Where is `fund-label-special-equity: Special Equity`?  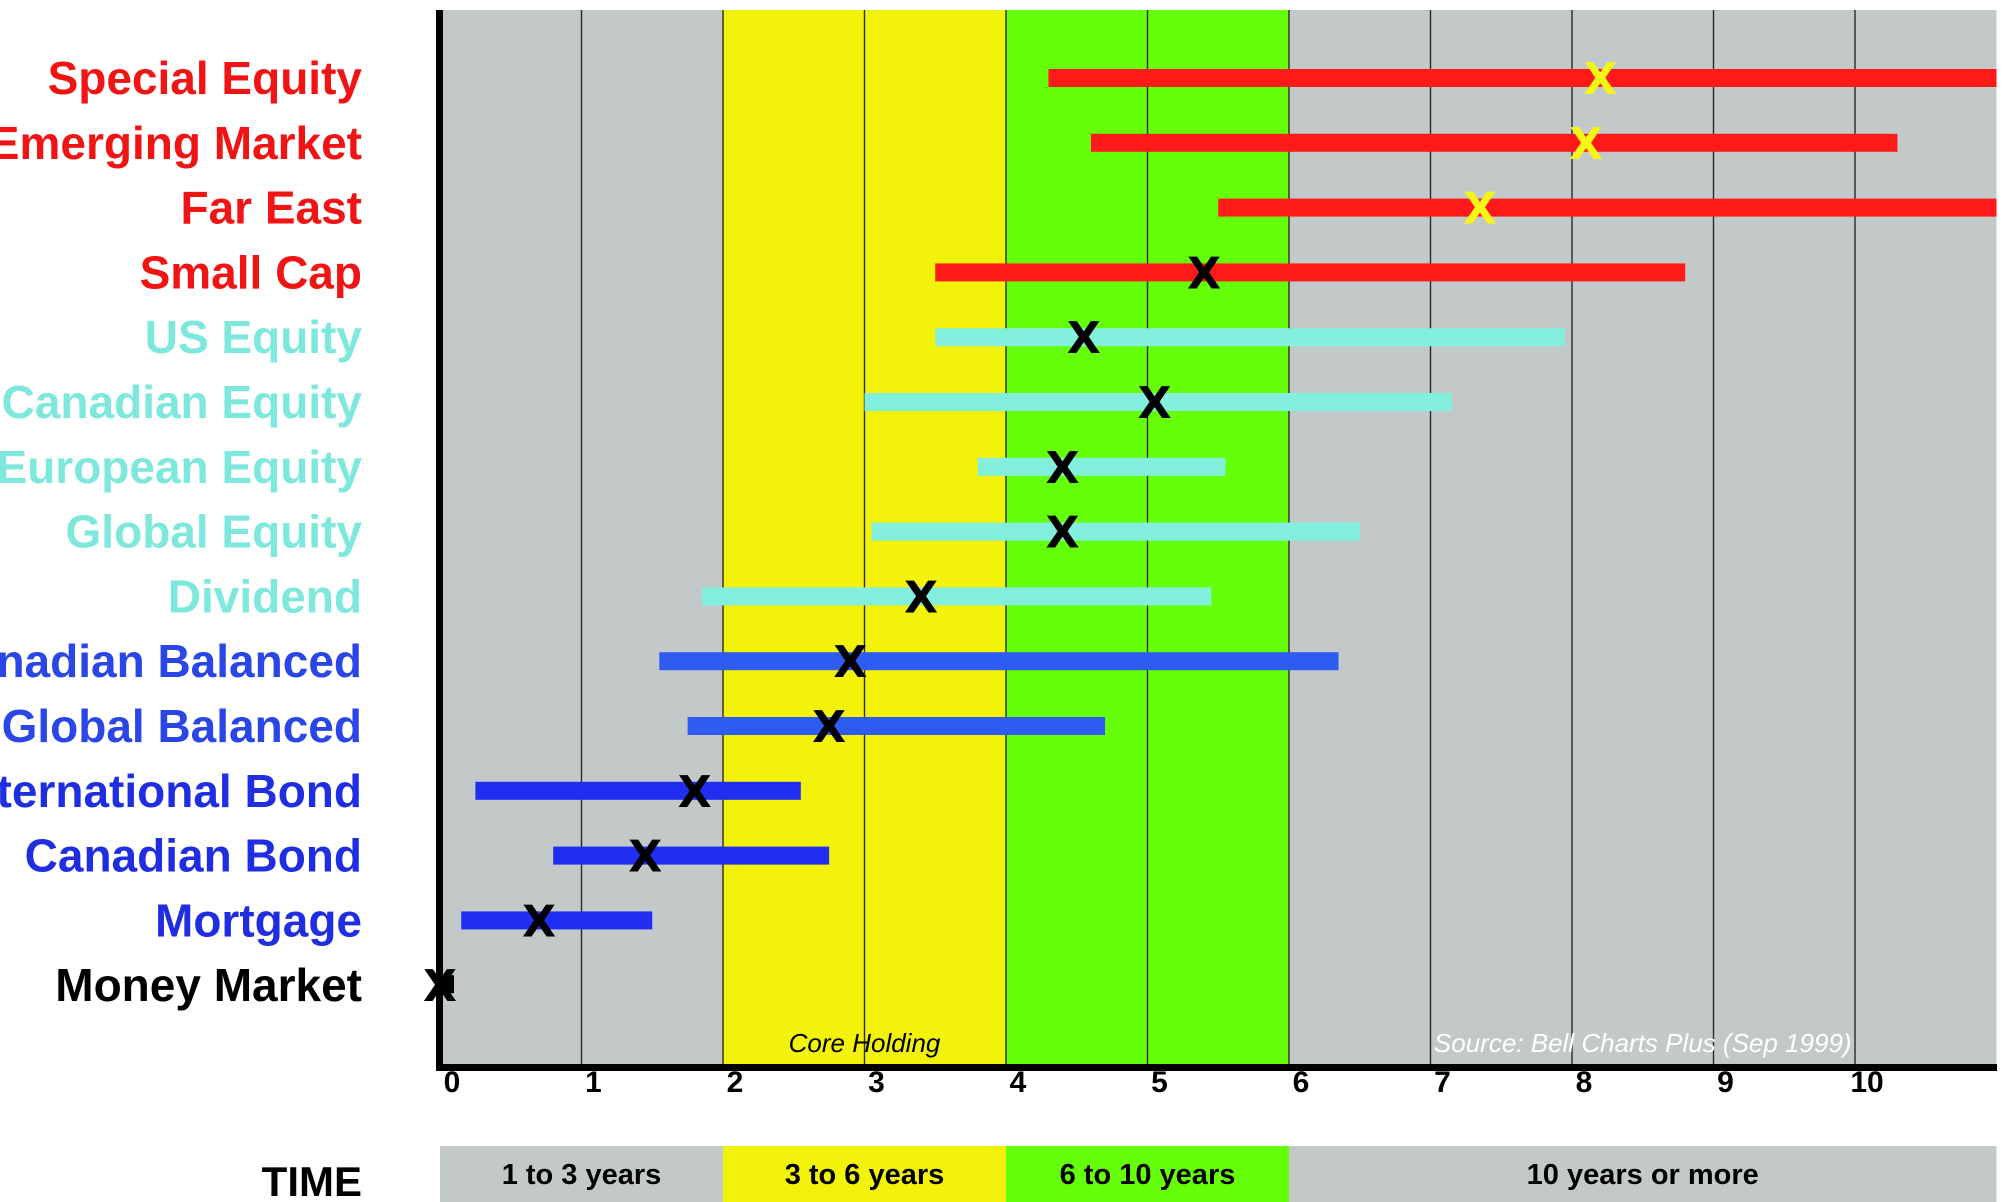 fund-label-special-equity: Special Equity is located at coordinates (205, 78).